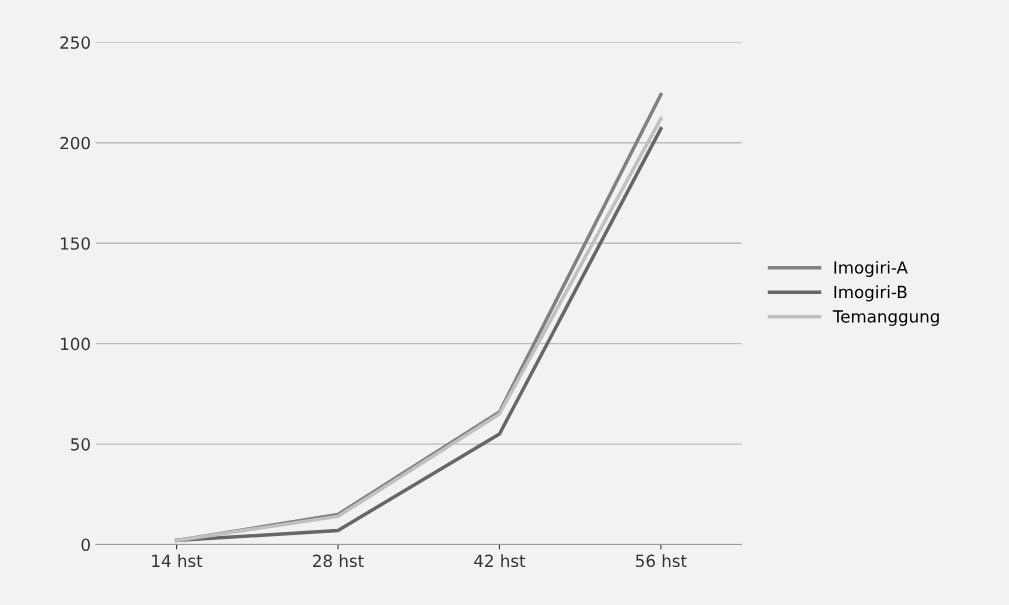 The height and width of the screenshot is (605, 1009). I want to click on x-tick-label: 42 hst, so click(500, 561).